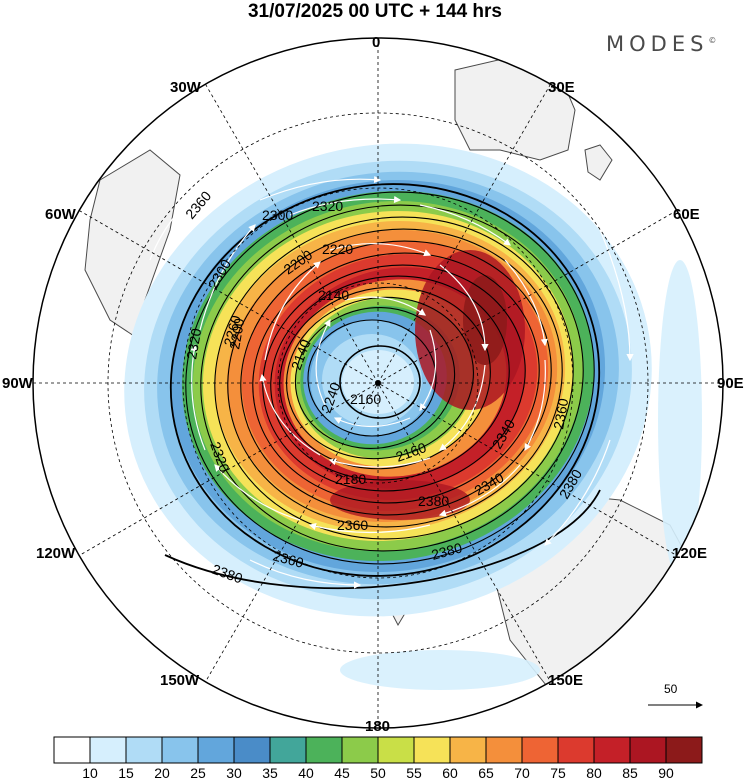 The height and width of the screenshot is (782, 750). Describe the element at coordinates (126, 773) in the screenshot. I see `colorbar-tick-label: 15` at that location.